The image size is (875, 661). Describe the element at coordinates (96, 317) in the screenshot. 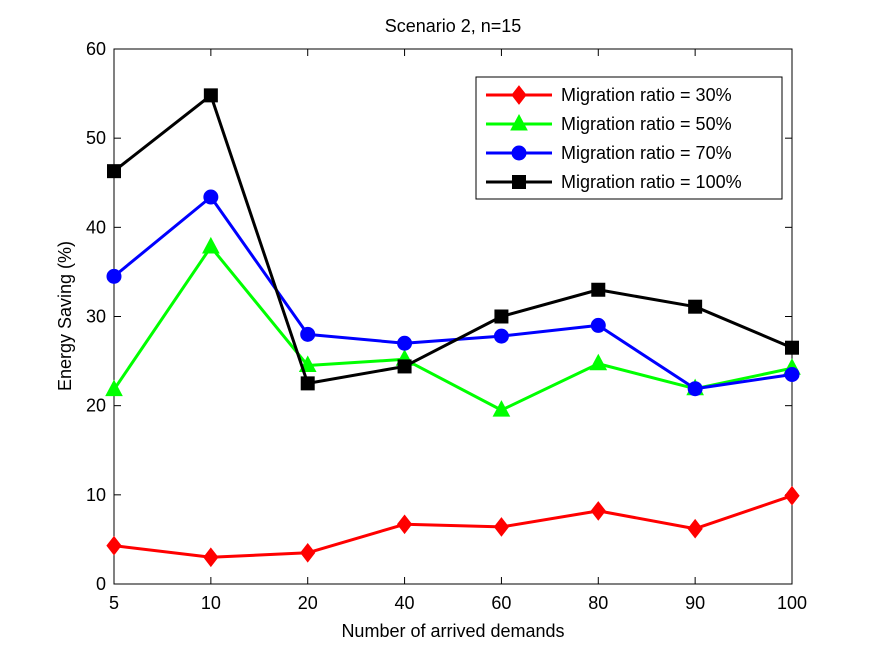

I see `y-tick-label: 30` at that location.